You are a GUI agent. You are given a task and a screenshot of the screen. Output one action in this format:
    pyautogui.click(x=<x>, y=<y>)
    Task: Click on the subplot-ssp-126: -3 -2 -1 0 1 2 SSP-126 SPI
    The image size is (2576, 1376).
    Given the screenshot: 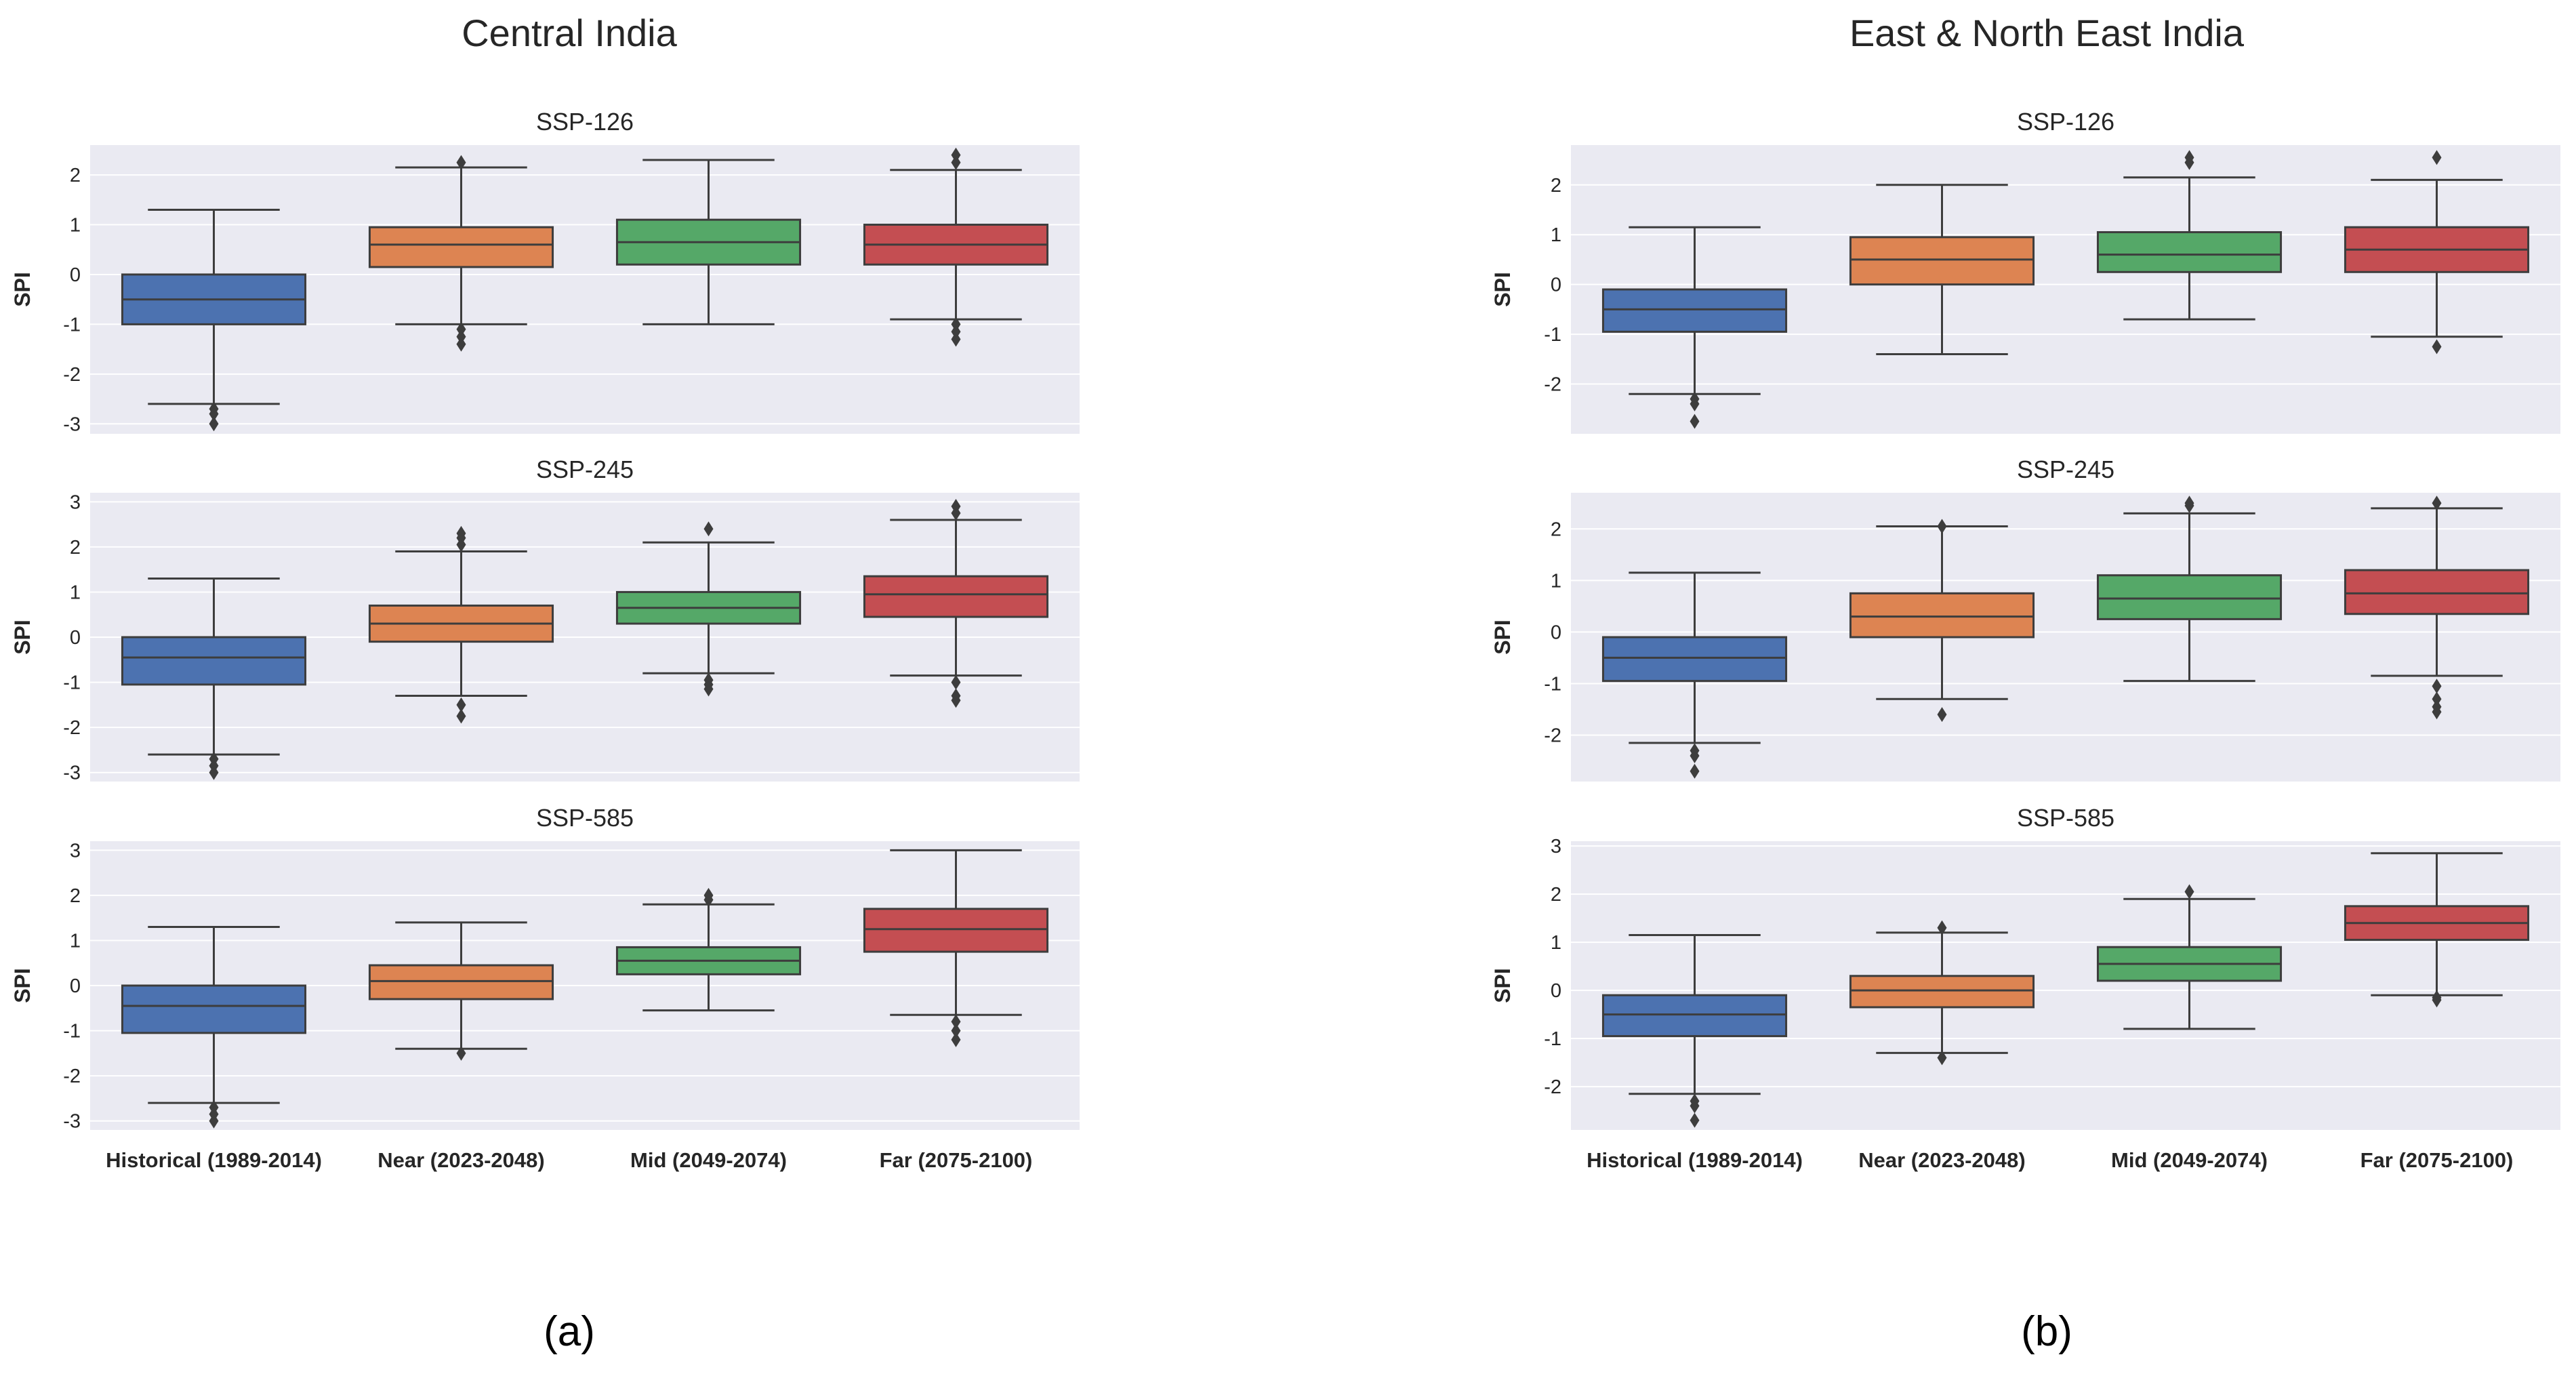 What is the action you would take?
    pyautogui.click(x=545, y=271)
    